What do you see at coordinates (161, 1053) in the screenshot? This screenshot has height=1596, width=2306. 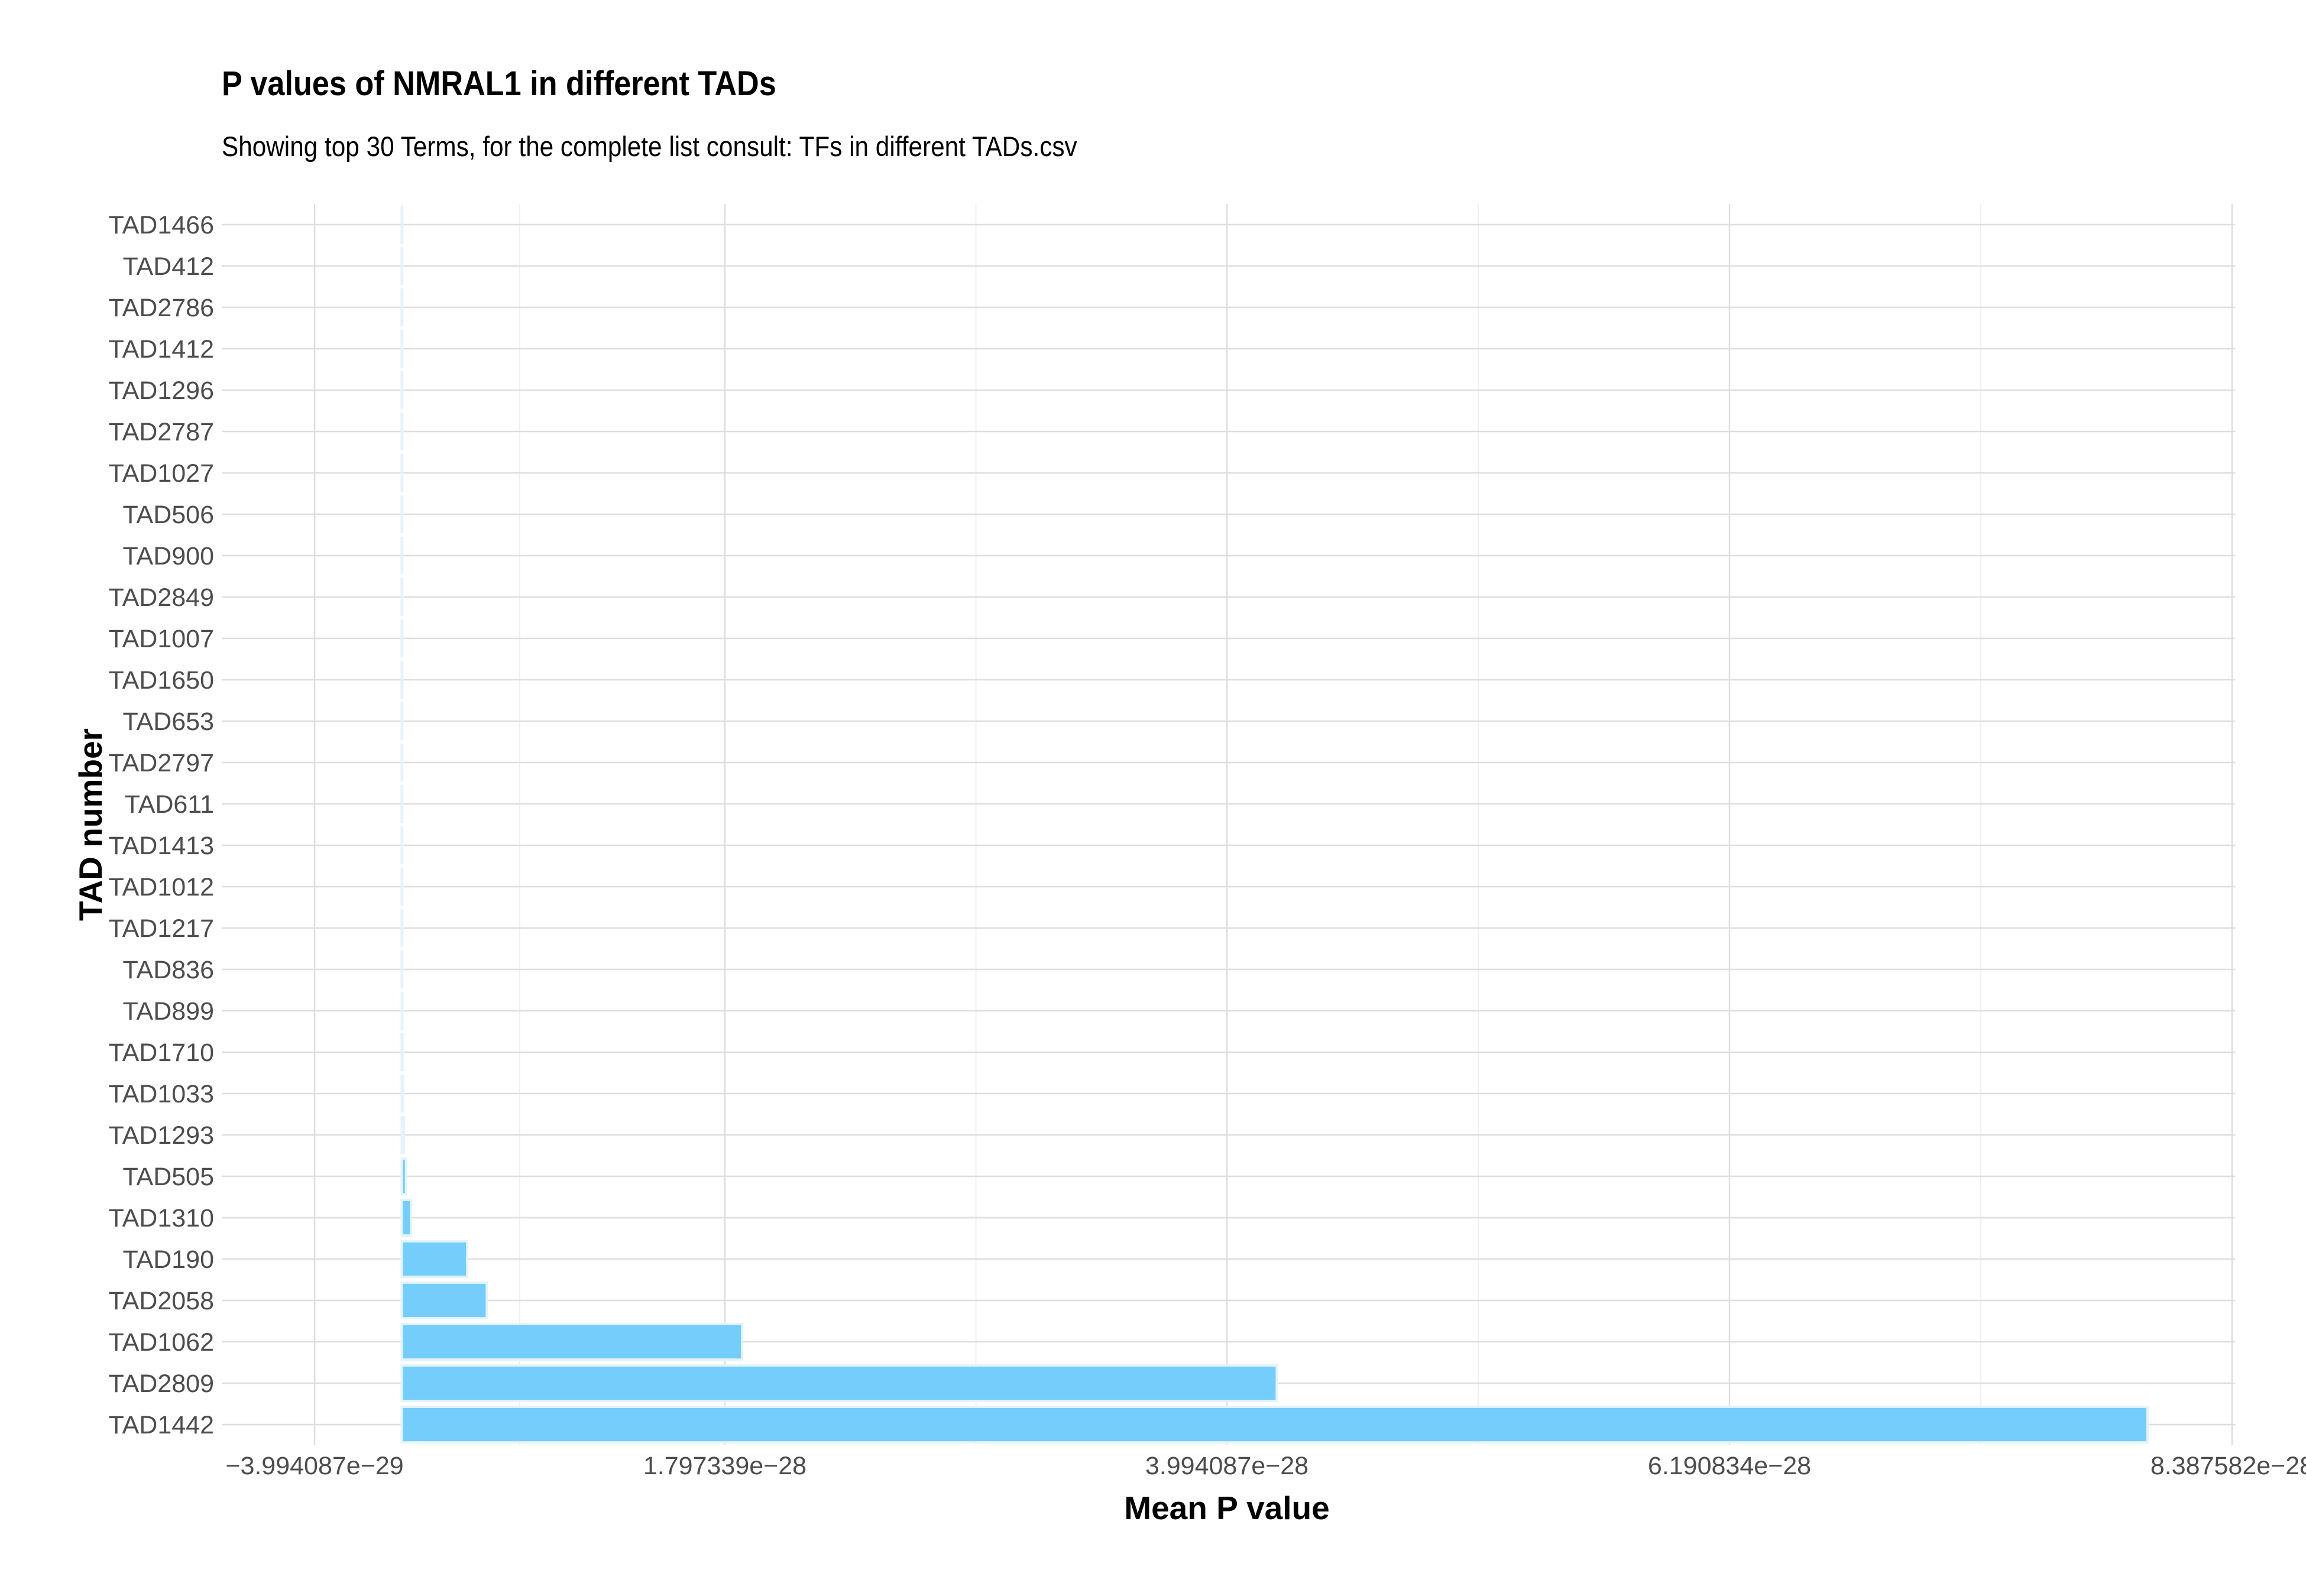 I see `y-tick-label: TAD1710` at bounding box center [161, 1053].